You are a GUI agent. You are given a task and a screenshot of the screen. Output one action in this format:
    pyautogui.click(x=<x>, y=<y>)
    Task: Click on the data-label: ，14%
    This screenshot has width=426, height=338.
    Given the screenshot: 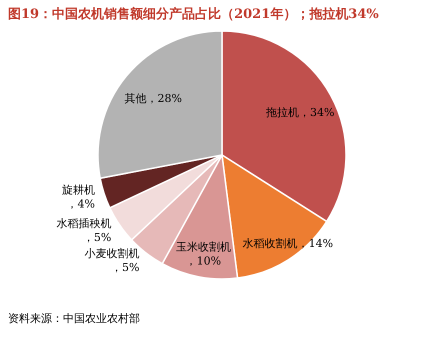 What is the action you would take?
    pyautogui.click(x=316, y=243)
    